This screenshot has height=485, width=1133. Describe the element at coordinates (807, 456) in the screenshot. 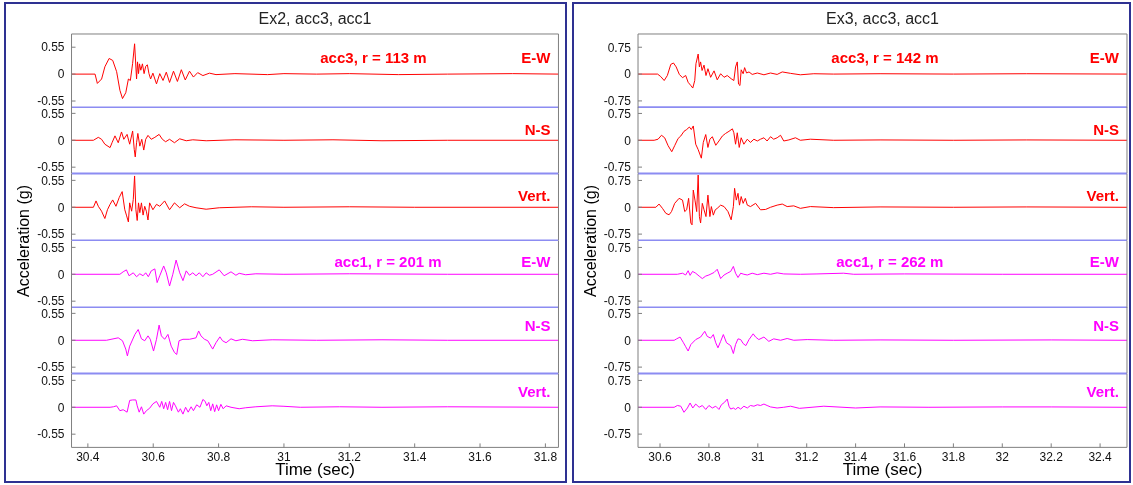

I see `x-tick-label: 31.2` at that location.